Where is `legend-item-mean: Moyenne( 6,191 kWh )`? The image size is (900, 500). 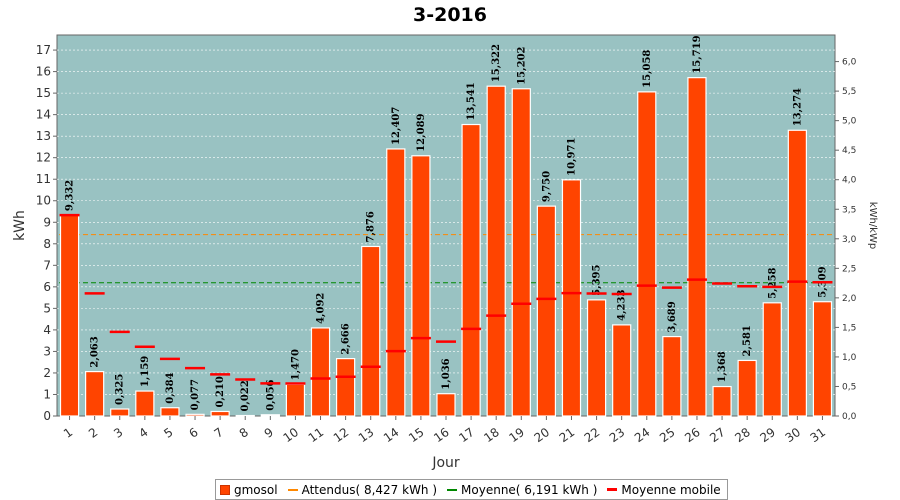 legend-item-mean: Moyenne( 6,191 kWh ) is located at coordinates (522, 490).